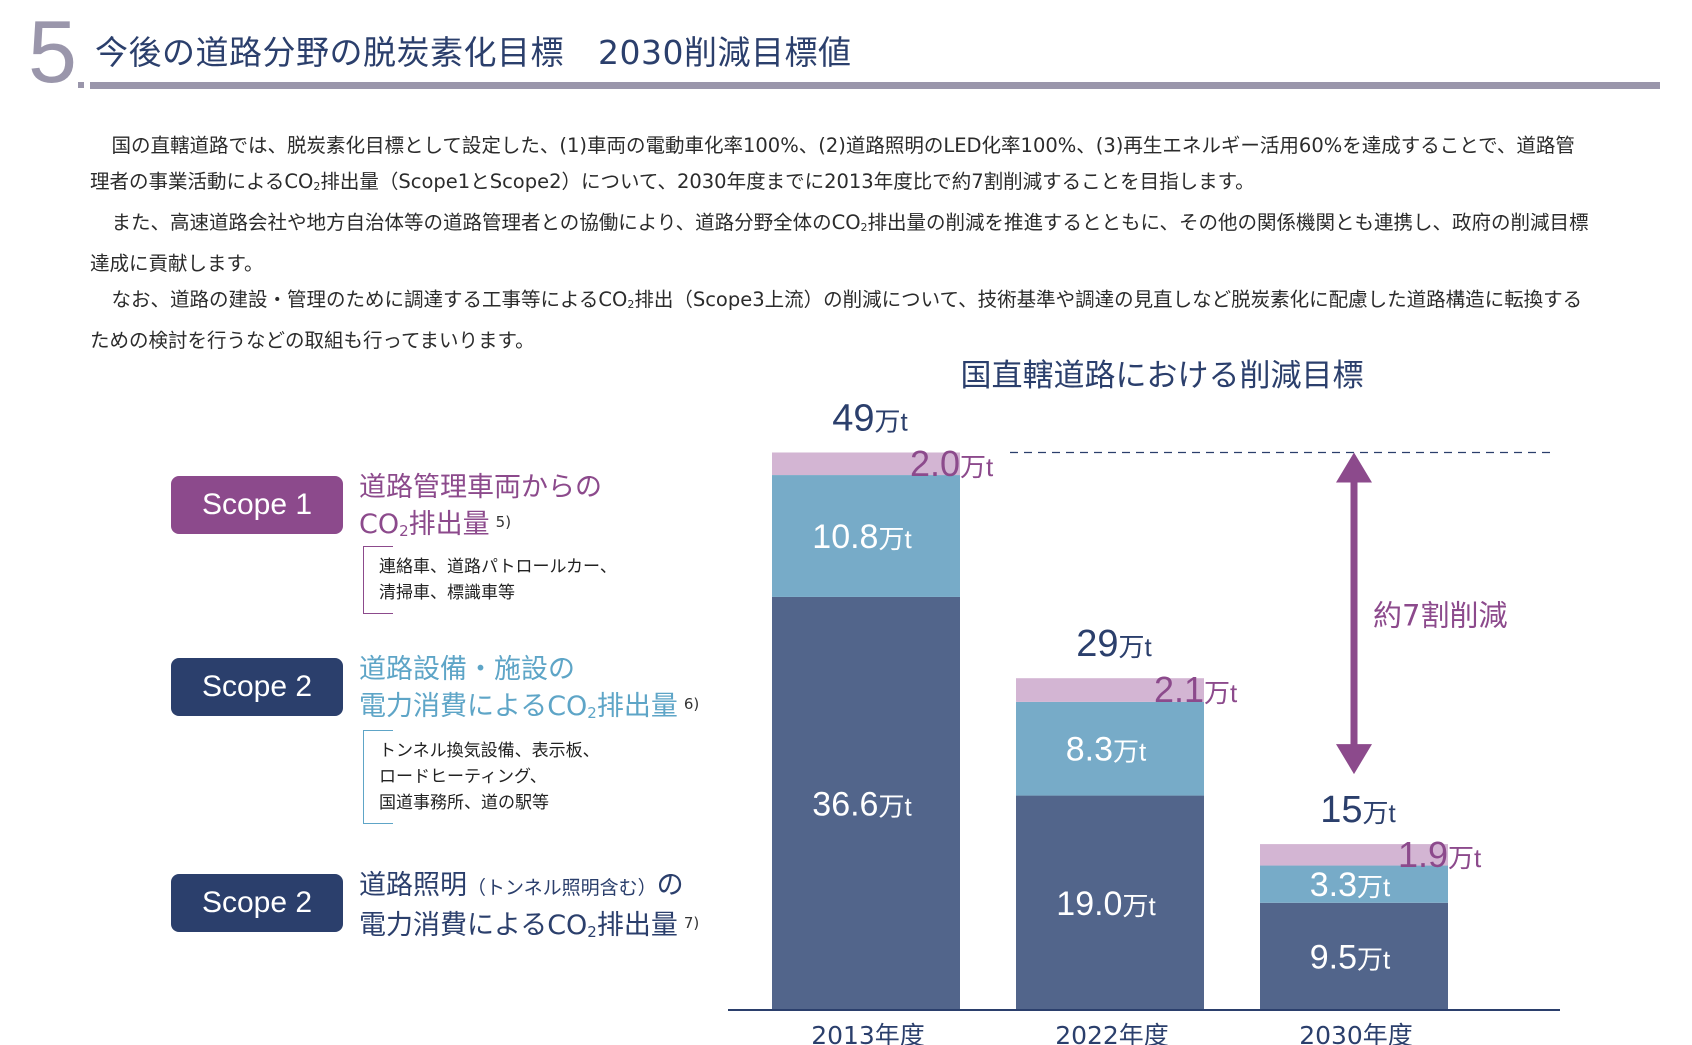 The height and width of the screenshot is (1045, 1692). Describe the element at coordinates (725, 52) in the screenshot. I see `title-sub: 2030削減目標値` at that location.